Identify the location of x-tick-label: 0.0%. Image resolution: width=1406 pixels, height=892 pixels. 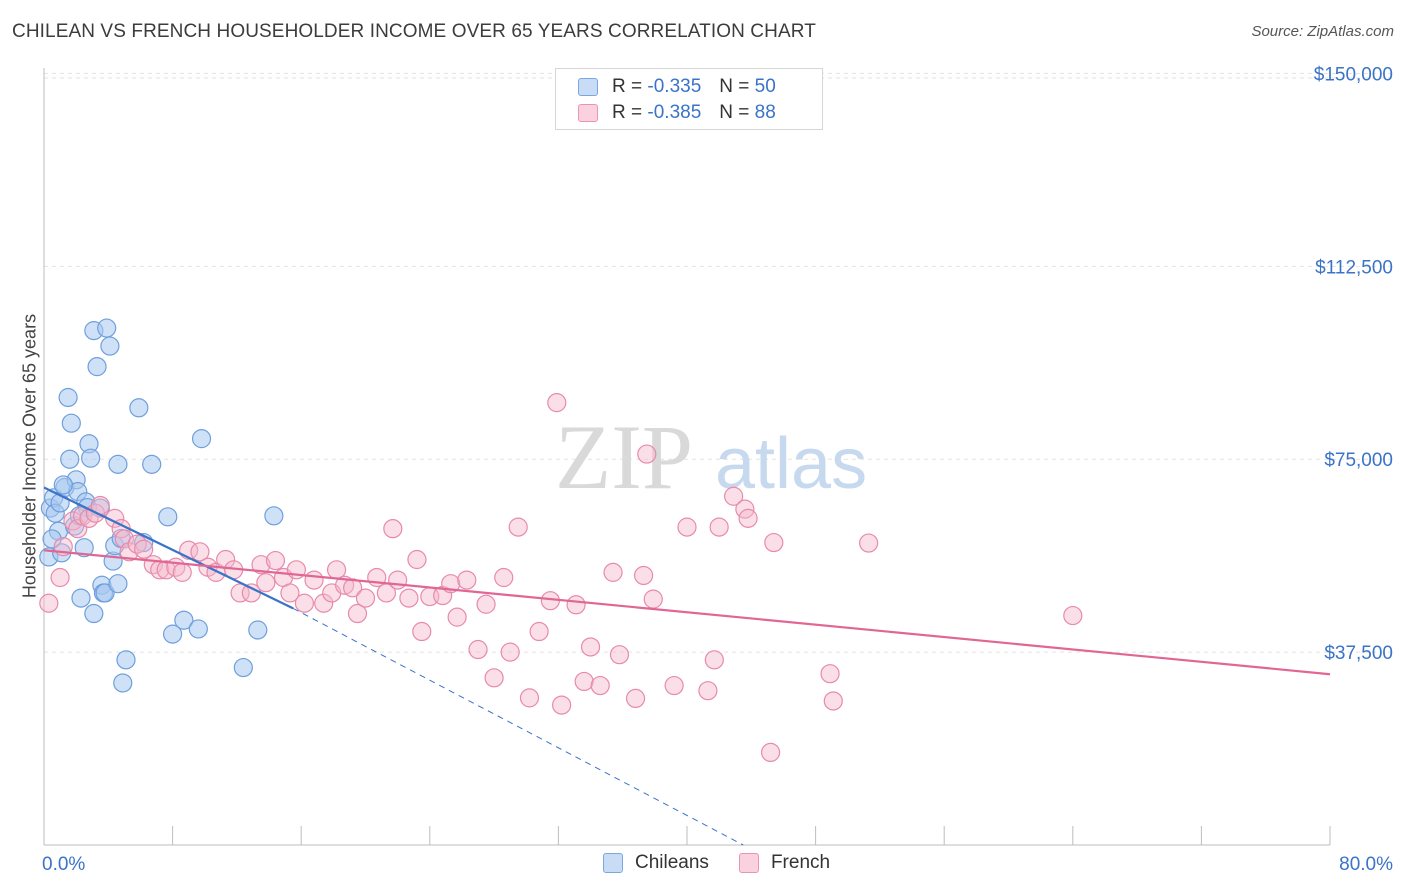
(63, 864).